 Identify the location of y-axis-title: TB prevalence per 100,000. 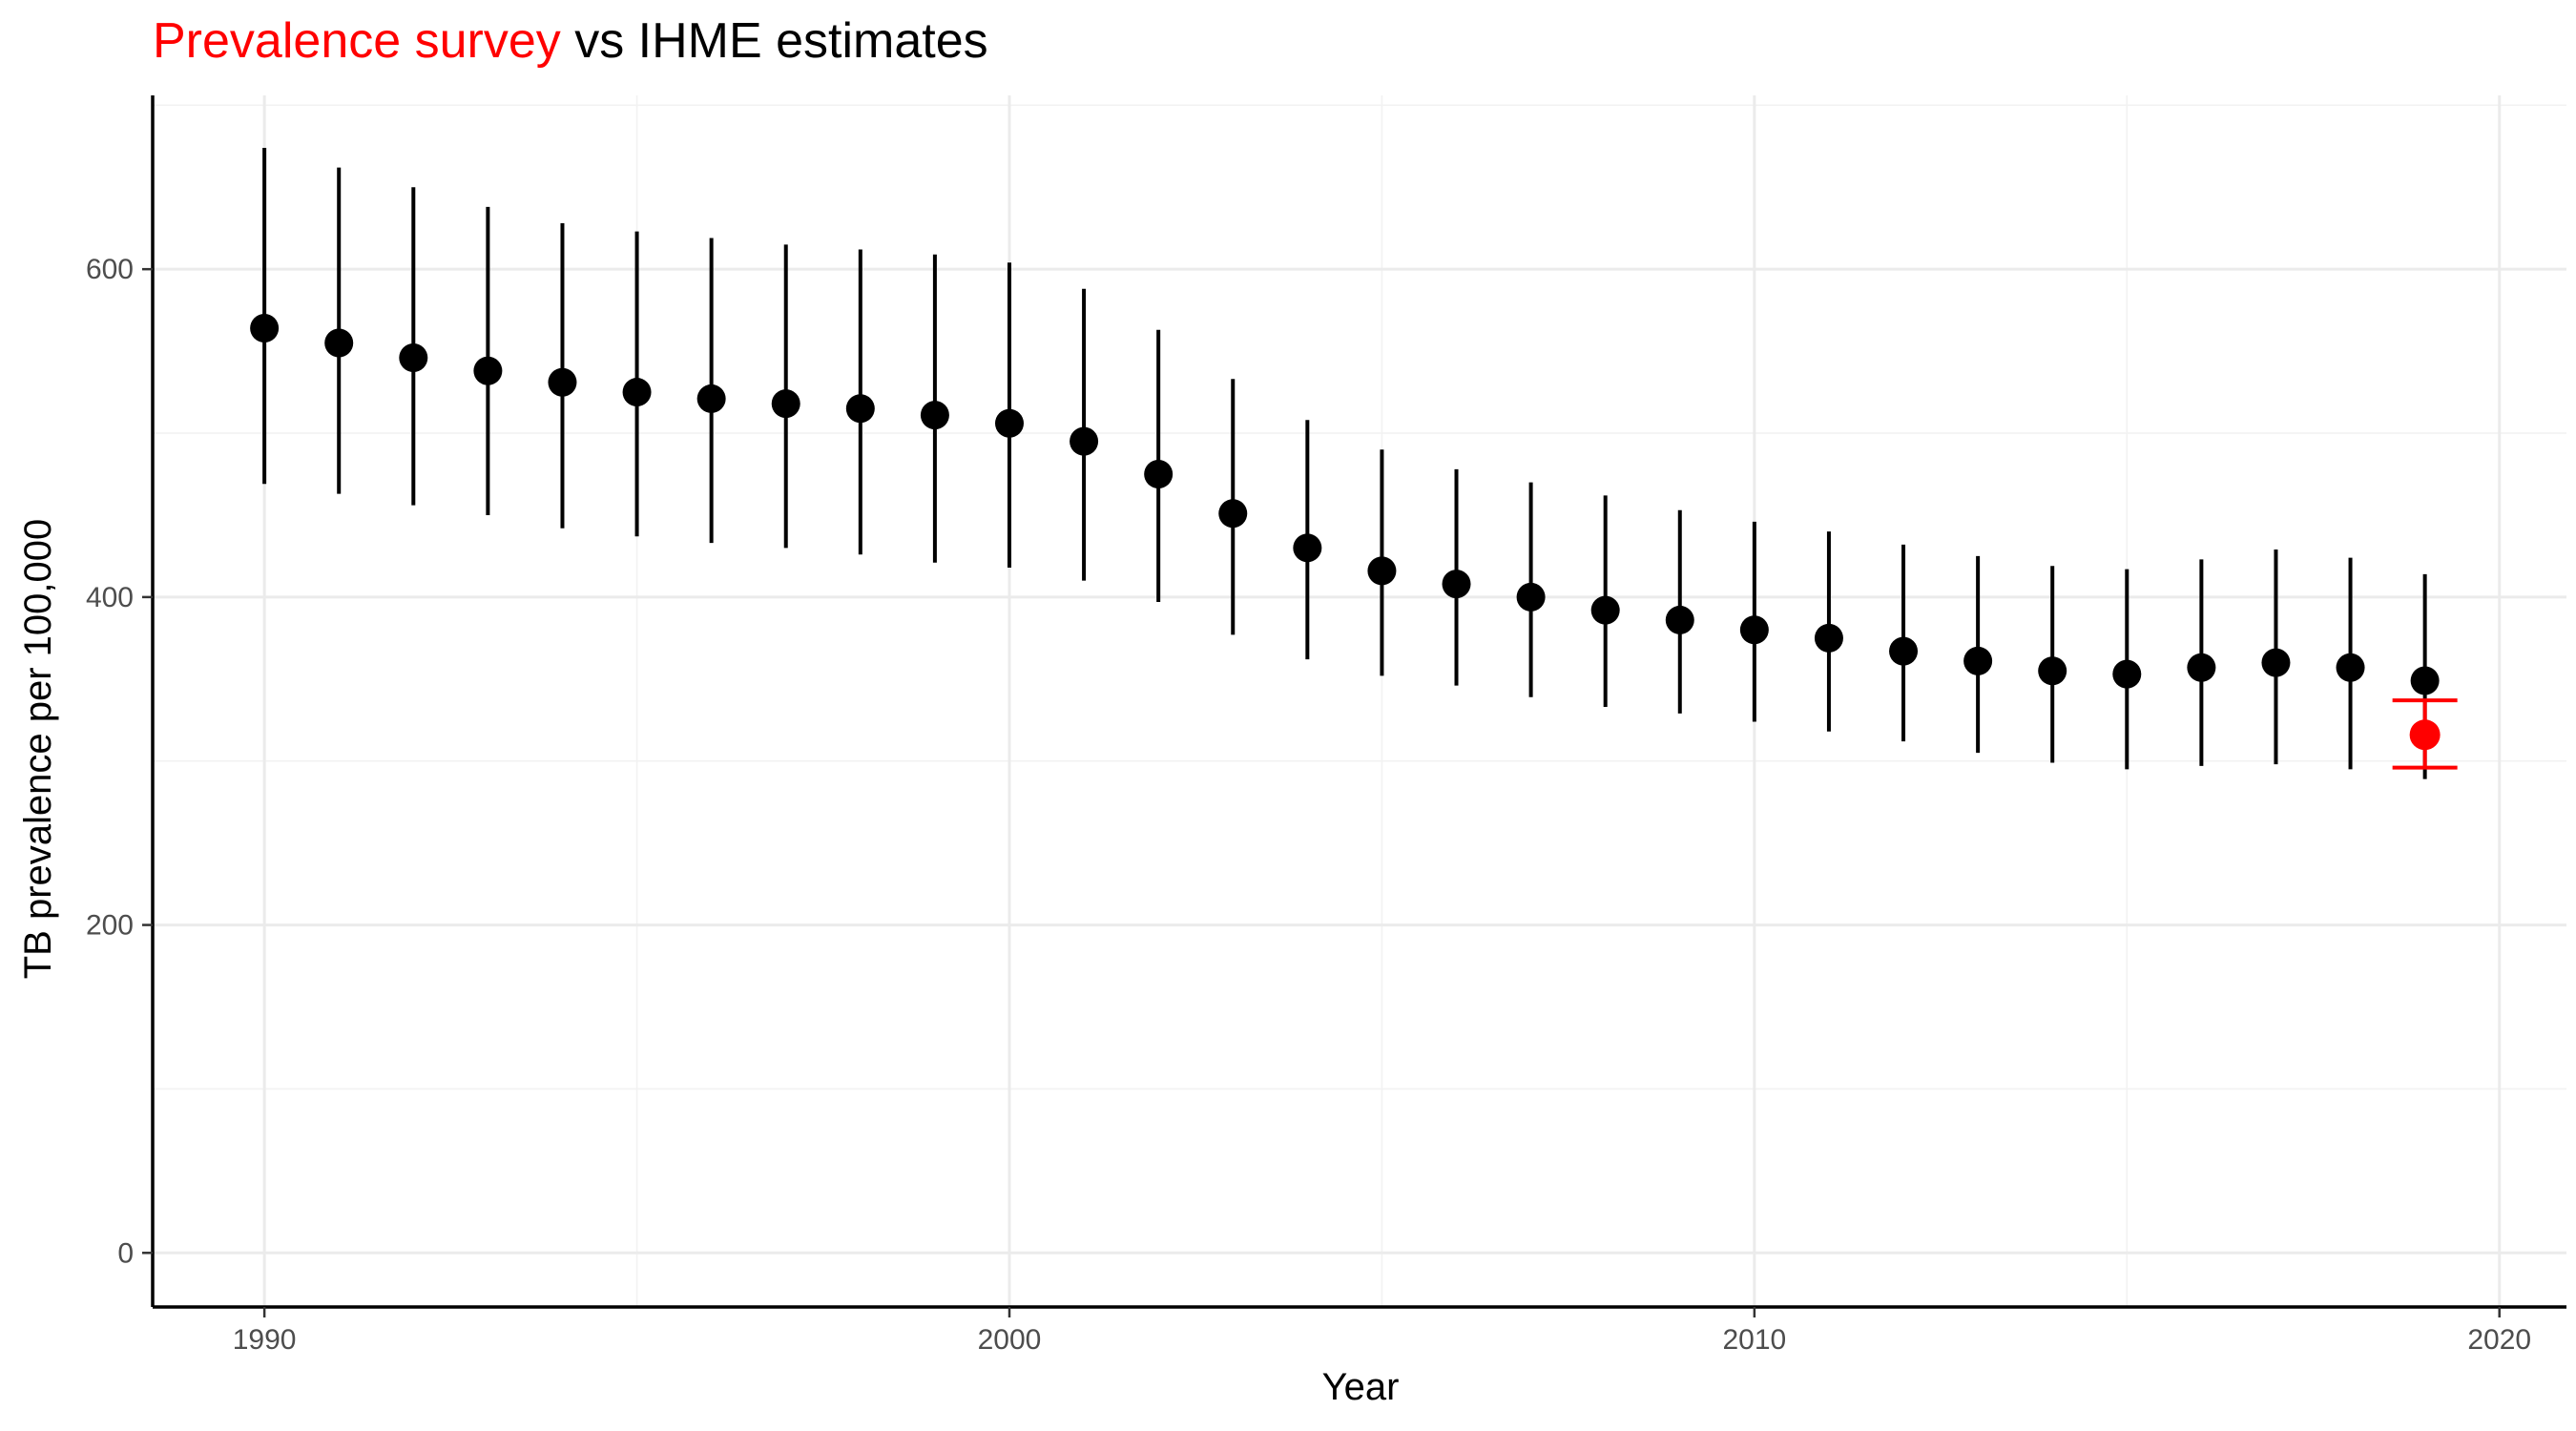
(38, 749).